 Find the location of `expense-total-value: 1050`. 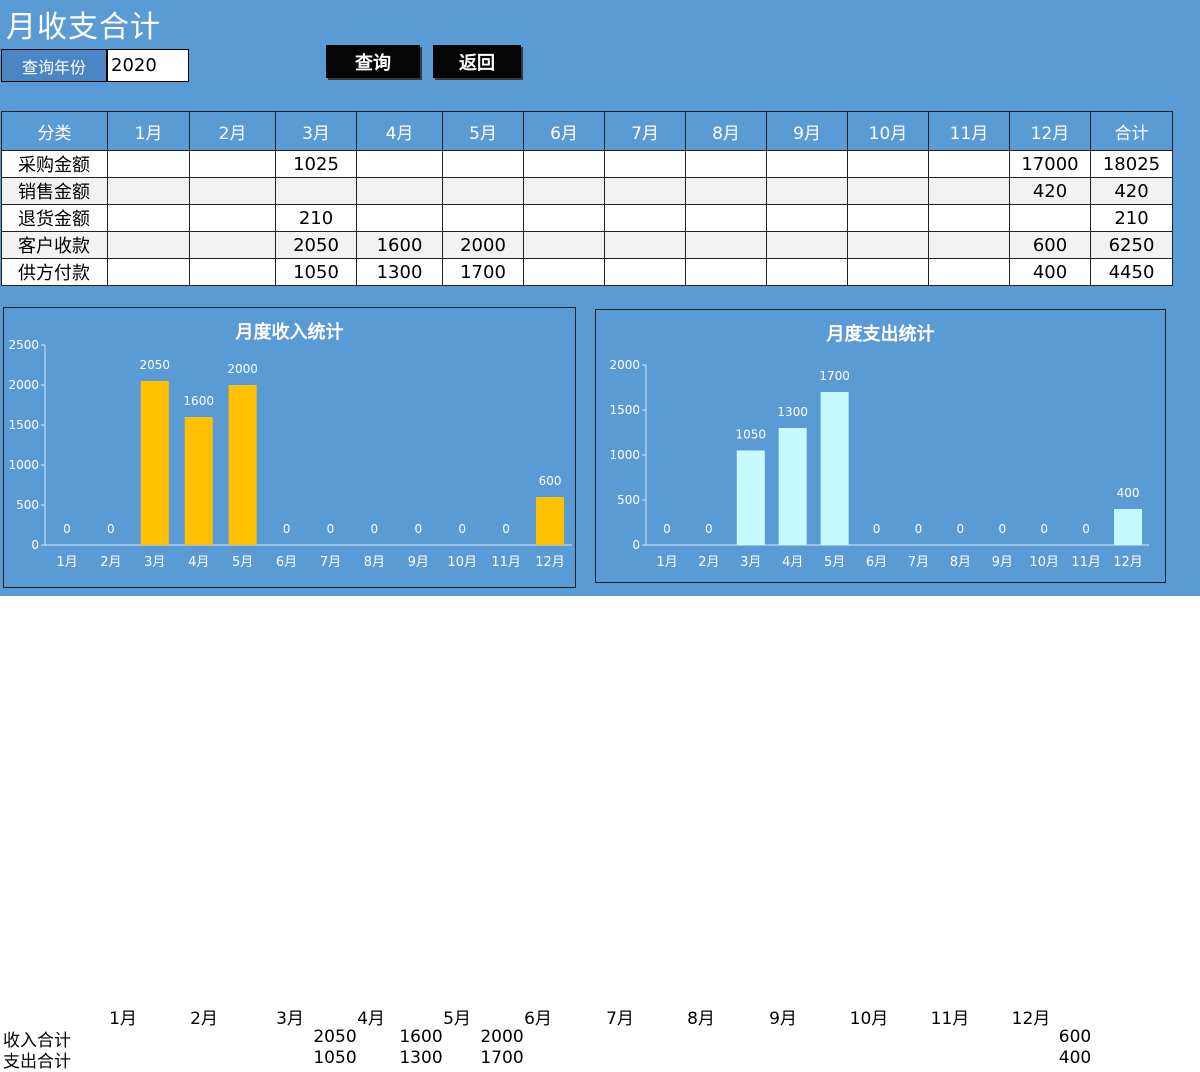

expense-total-value: 1050 is located at coordinates (335, 1058).